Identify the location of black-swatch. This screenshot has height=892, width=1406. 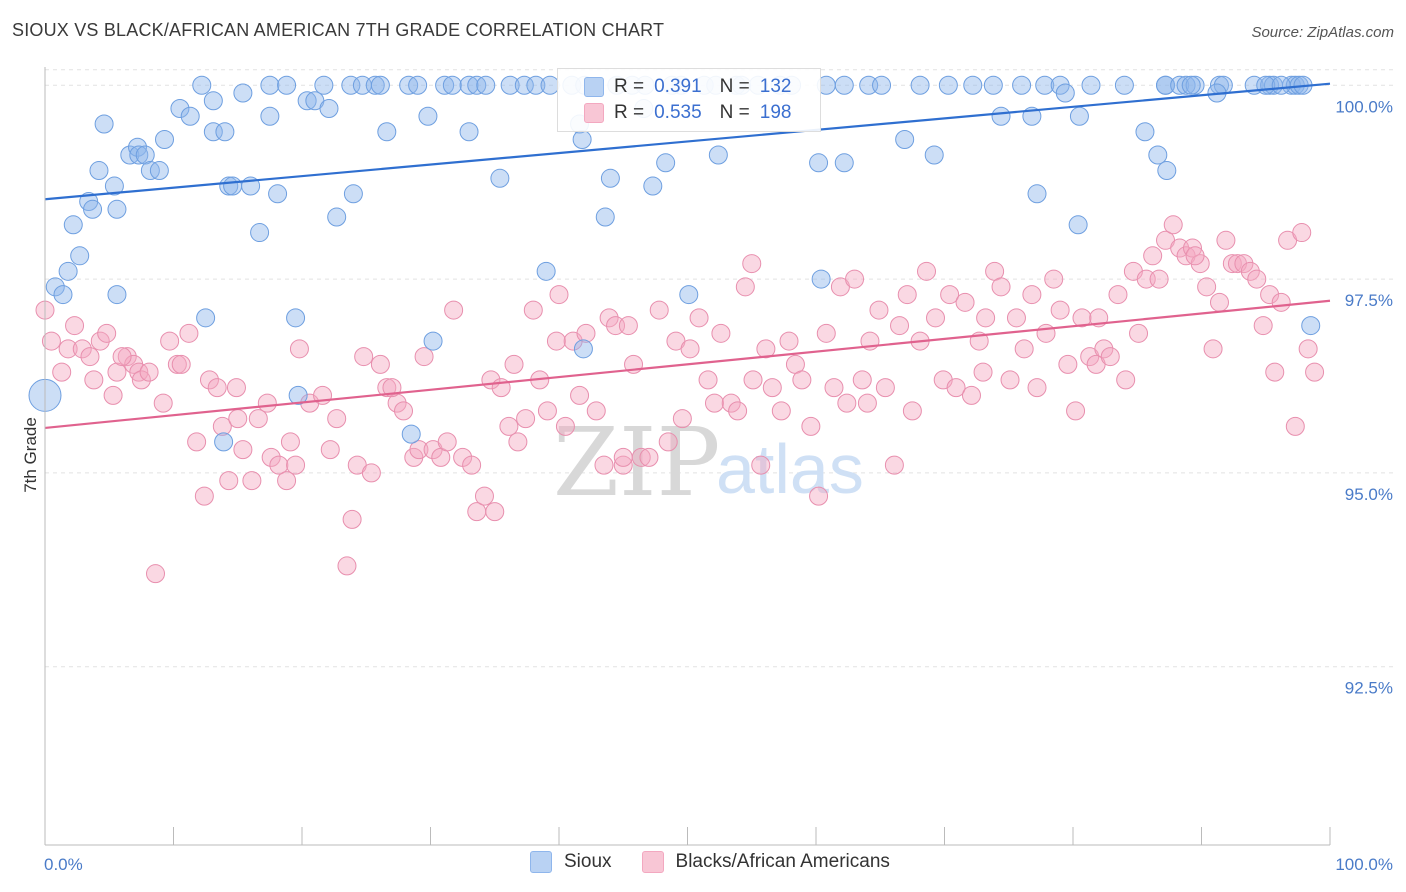
(594, 113).